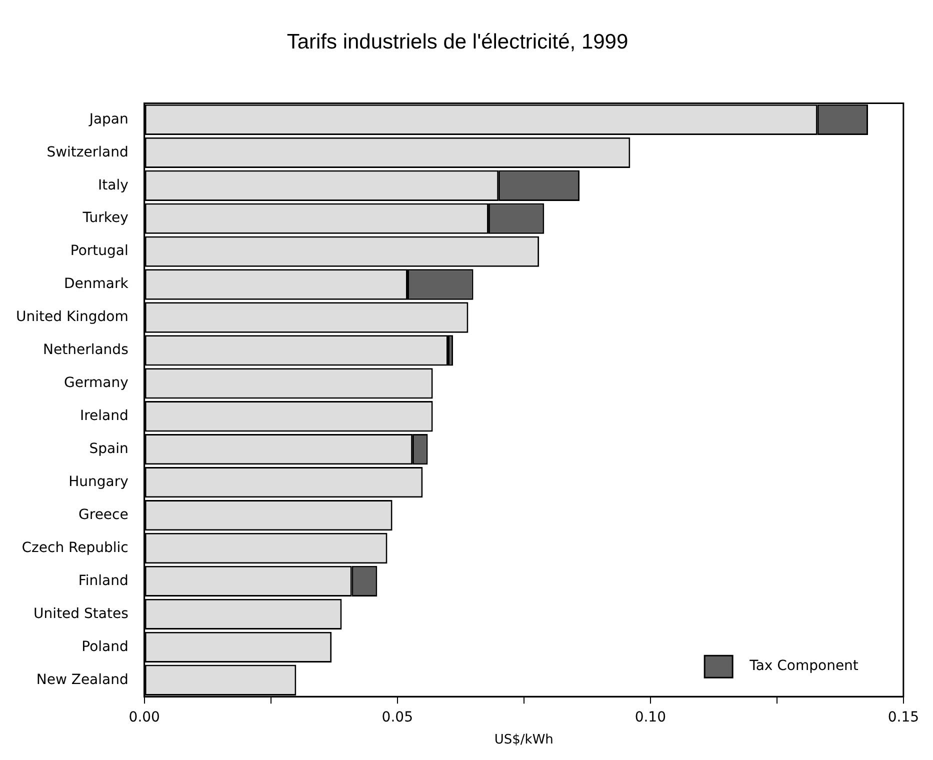 This screenshot has width=933, height=760. What do you see at coordinates (524, 740) in the screenshot?
I see `x-axis-title: US$/kWh` at bounding box center [524, 740].